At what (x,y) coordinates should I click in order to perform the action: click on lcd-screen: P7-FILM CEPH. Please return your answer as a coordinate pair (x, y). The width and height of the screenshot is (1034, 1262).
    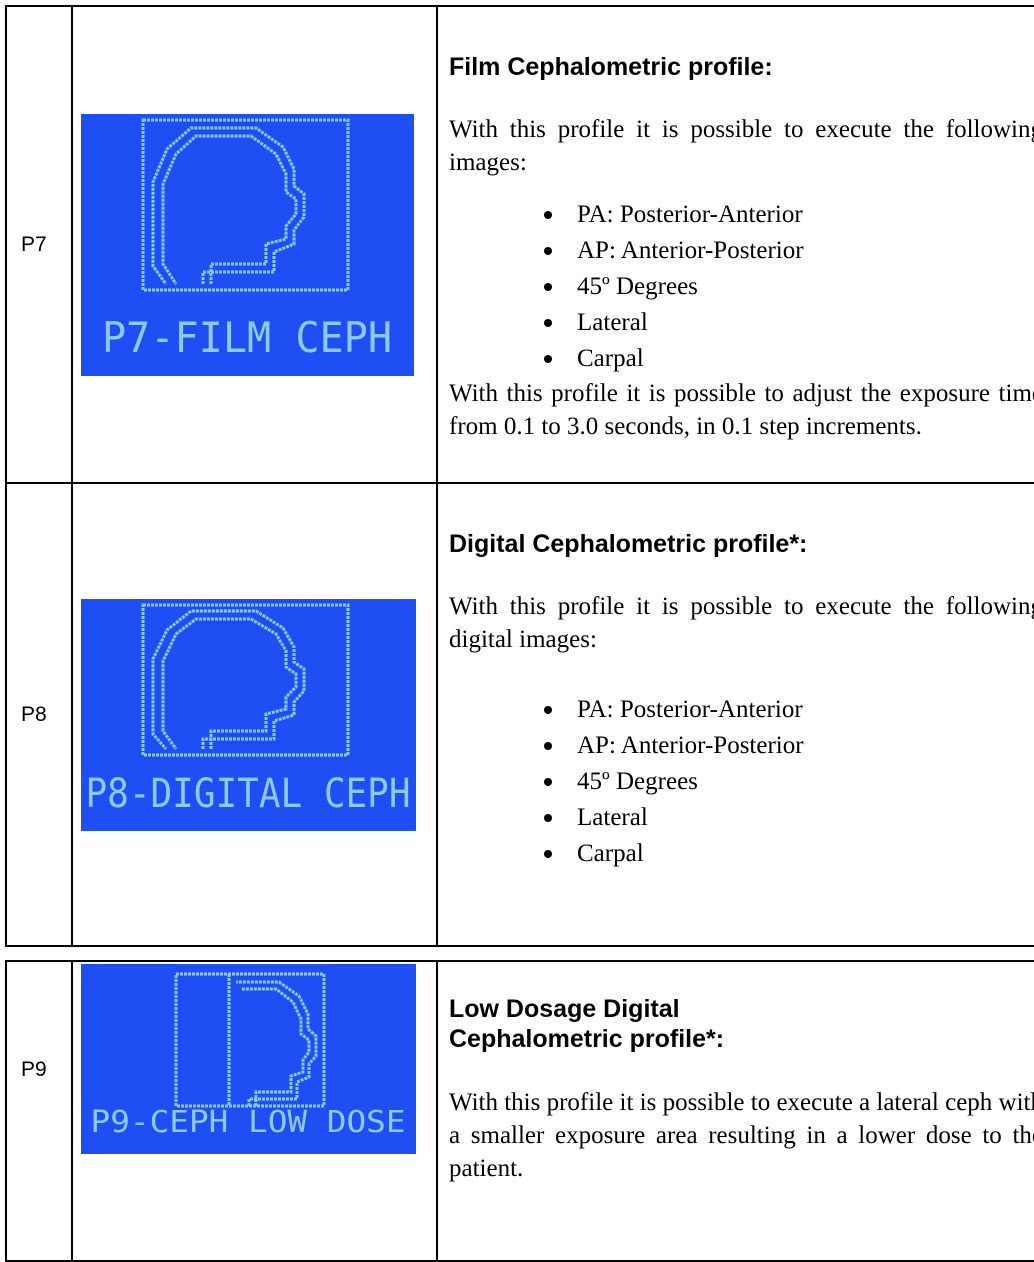
    Looking at the image, I should click on (247, 244).